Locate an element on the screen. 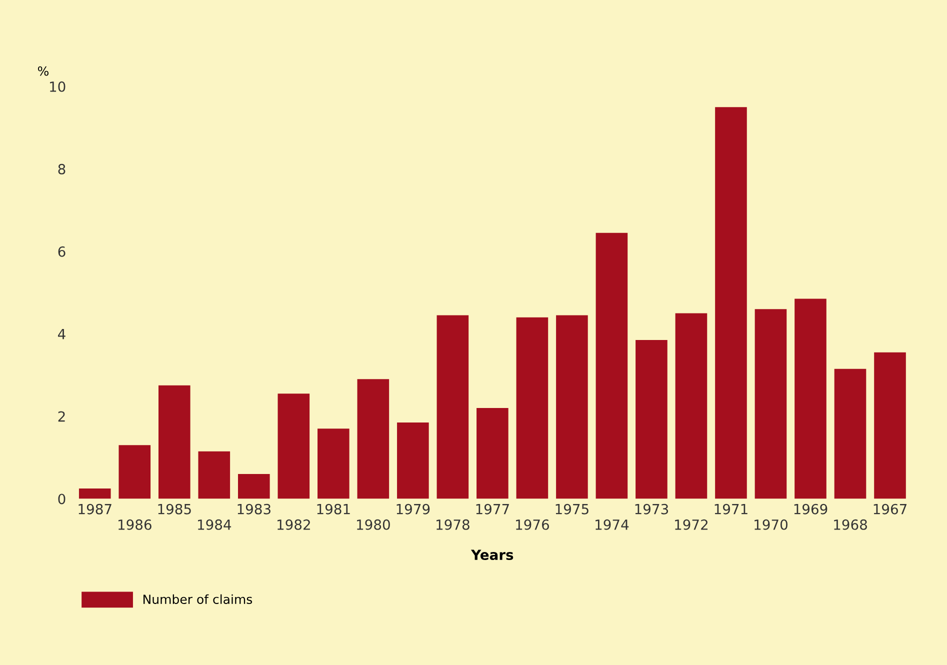  x-tick-label: 1967 is located at coordinates (890, 509).